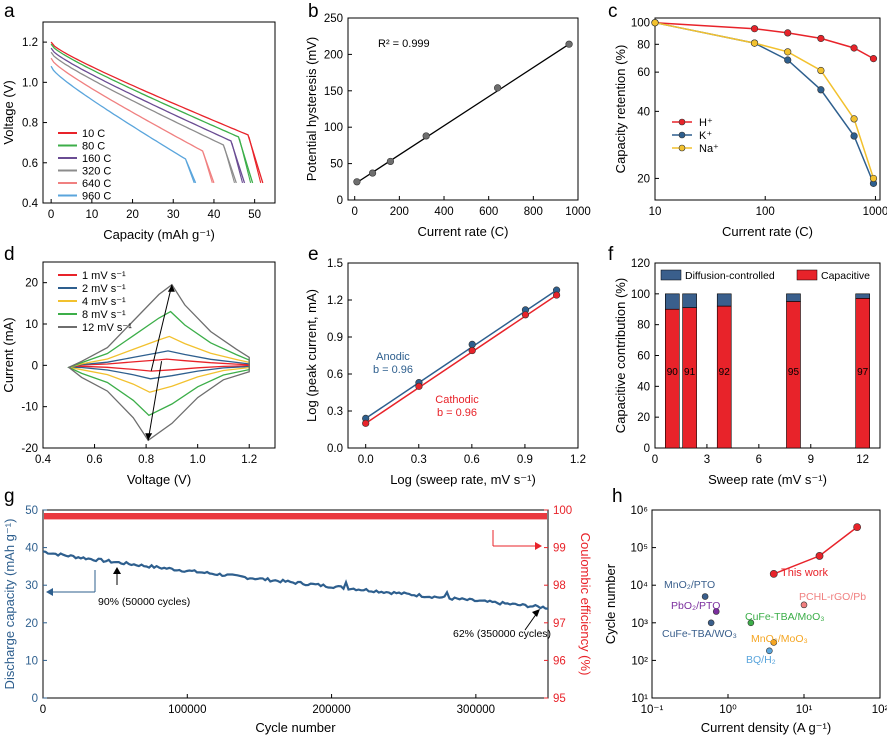  What do you see at coordinates (30, 124) in the screenshot?
I see `y-tick-label: 0.8` at bounding box center [30, 124].